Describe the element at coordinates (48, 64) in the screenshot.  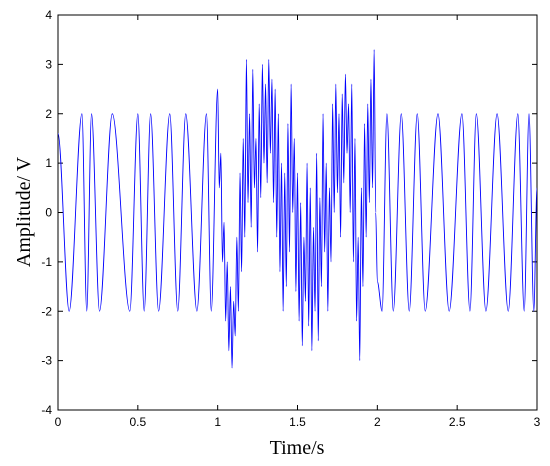
I see `y-tick-label: 3` at that location.